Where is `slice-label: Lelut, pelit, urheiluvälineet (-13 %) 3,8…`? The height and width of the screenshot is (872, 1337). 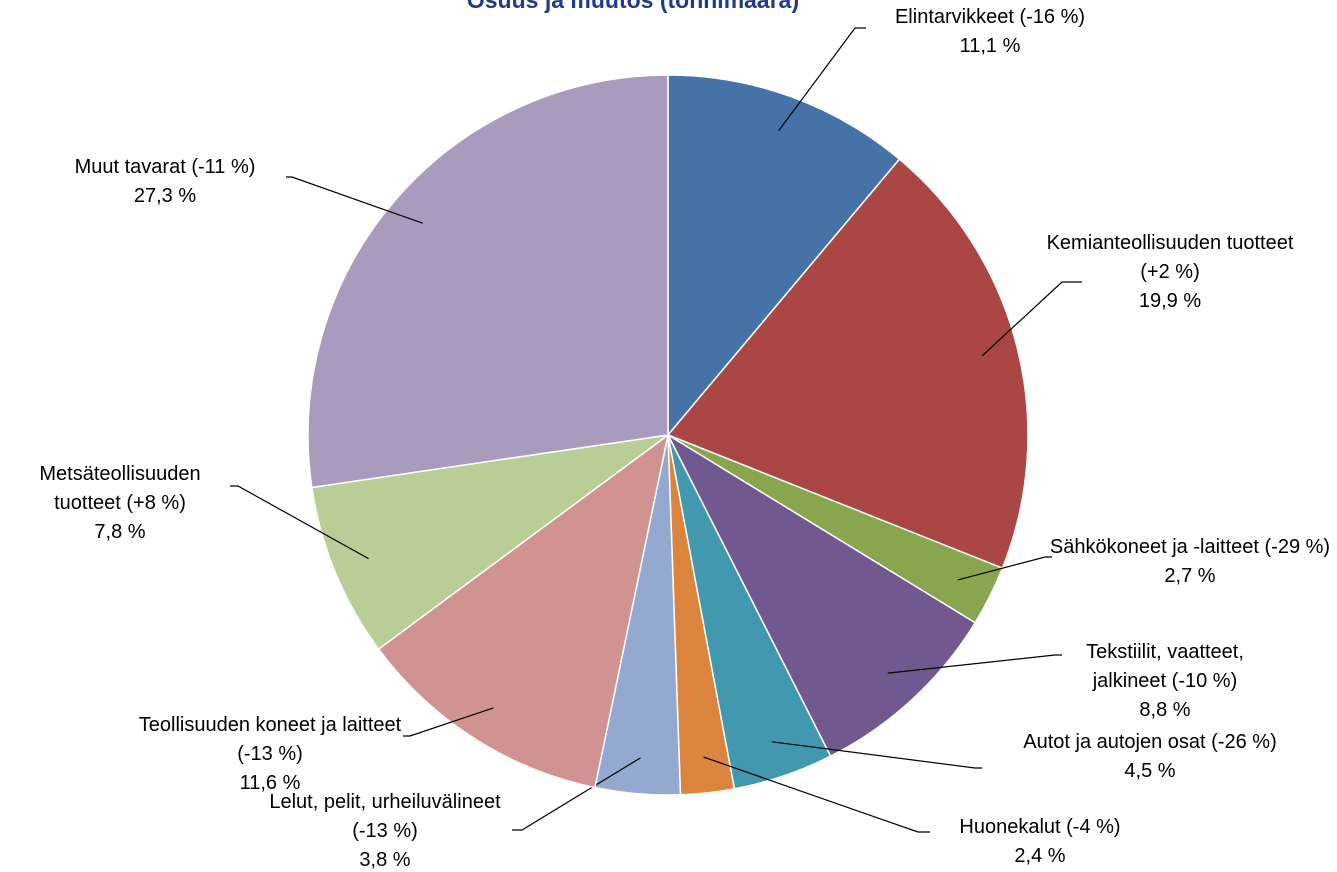 slice-label: Lelut, pelit, urheiluvälineet (-13 %) 3,8… is located at coordinates (385, 830).